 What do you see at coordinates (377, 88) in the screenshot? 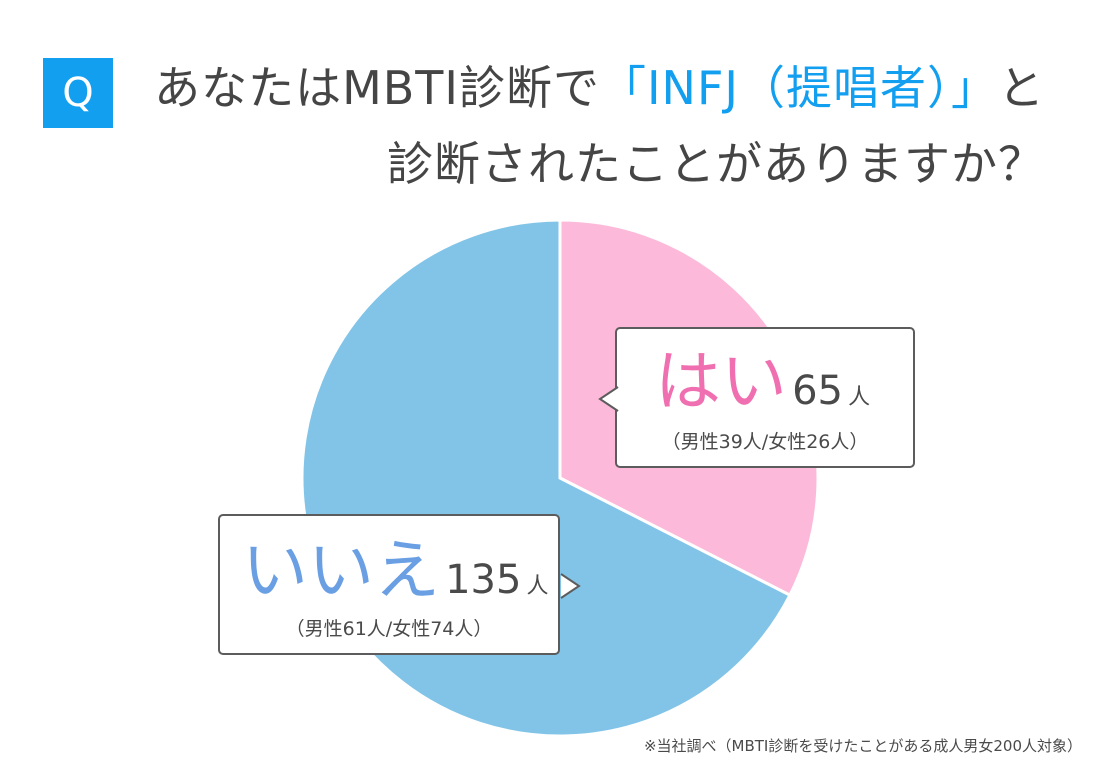
I see `title-line-1-text: あなたはMBTI診断で` at bounding box center [377, 88].